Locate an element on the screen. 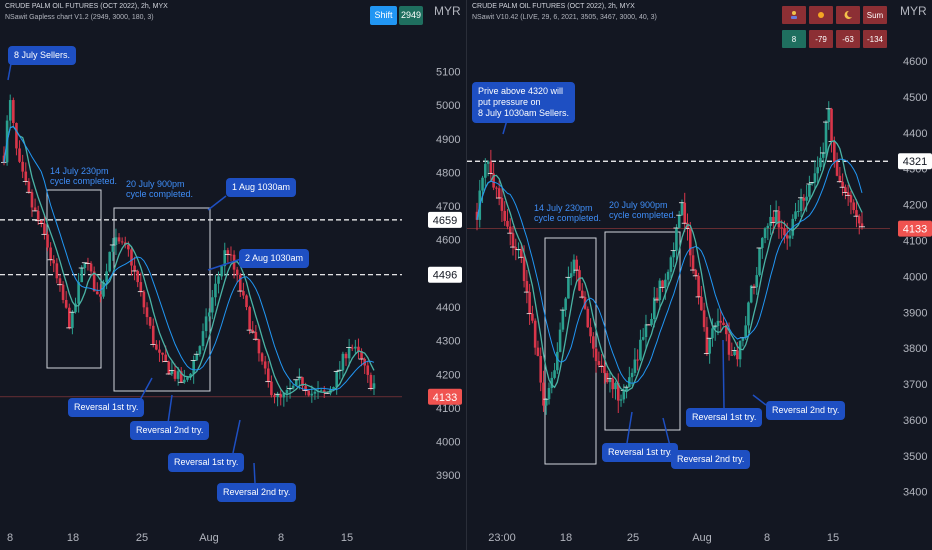  shift-badge: Shift is located at coordinates (383, 15).